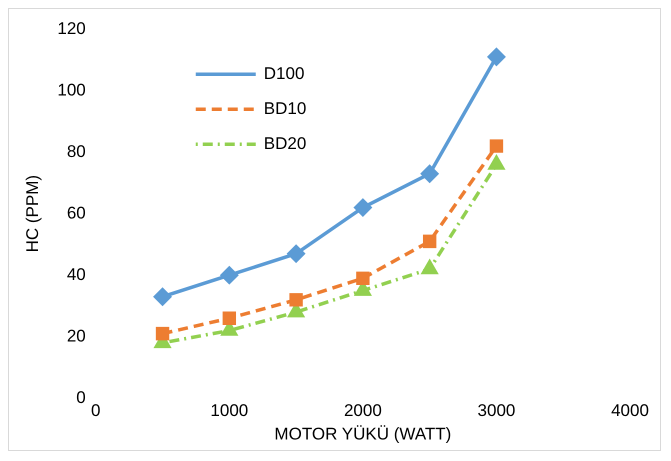  What do you see at coordinates (76, 274) in the screenshot?
I see `y-tick-label: 40` at bounding box center [76, 274].